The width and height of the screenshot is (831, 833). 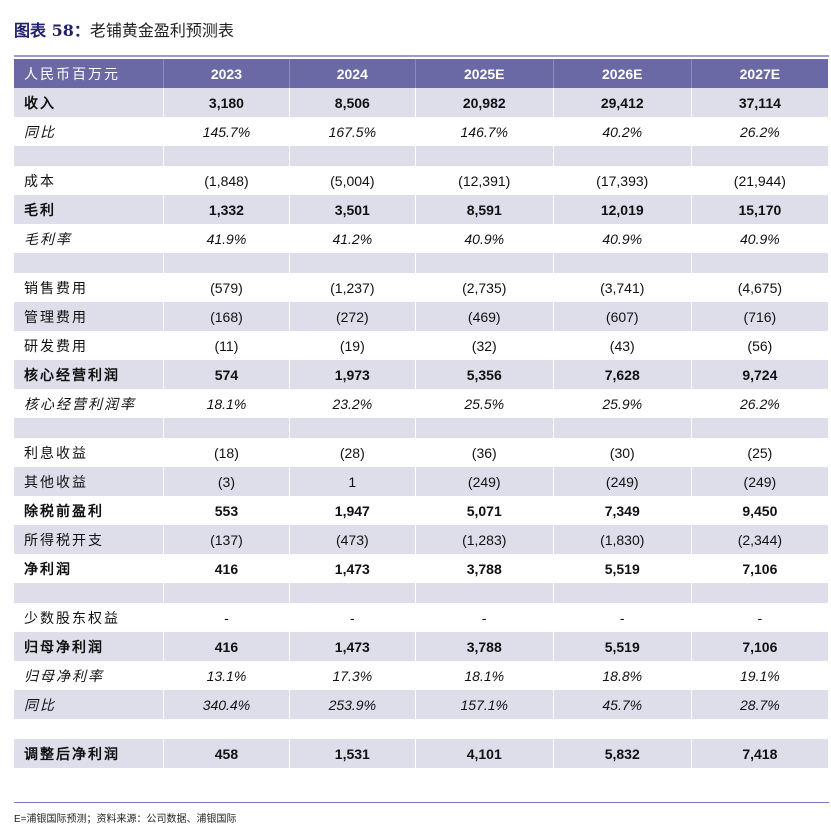 What do you see at coordinates (484, 704) in the screenshot?
I see `cell-value: 157.1%` at bounding box center [484, 704].